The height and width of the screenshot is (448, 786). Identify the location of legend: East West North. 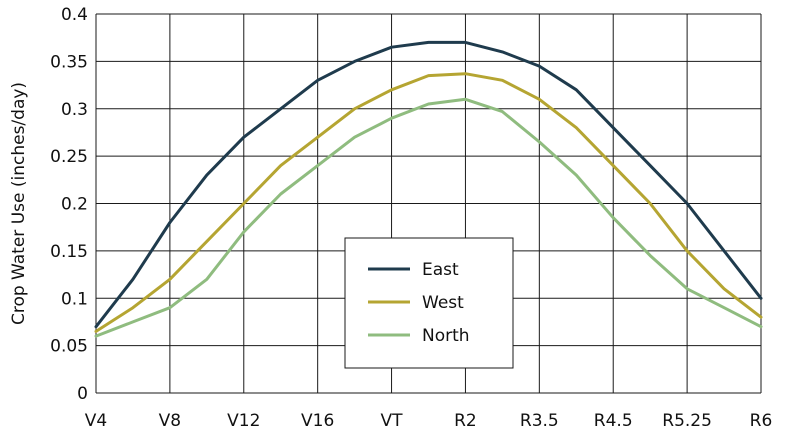
(429, 303).